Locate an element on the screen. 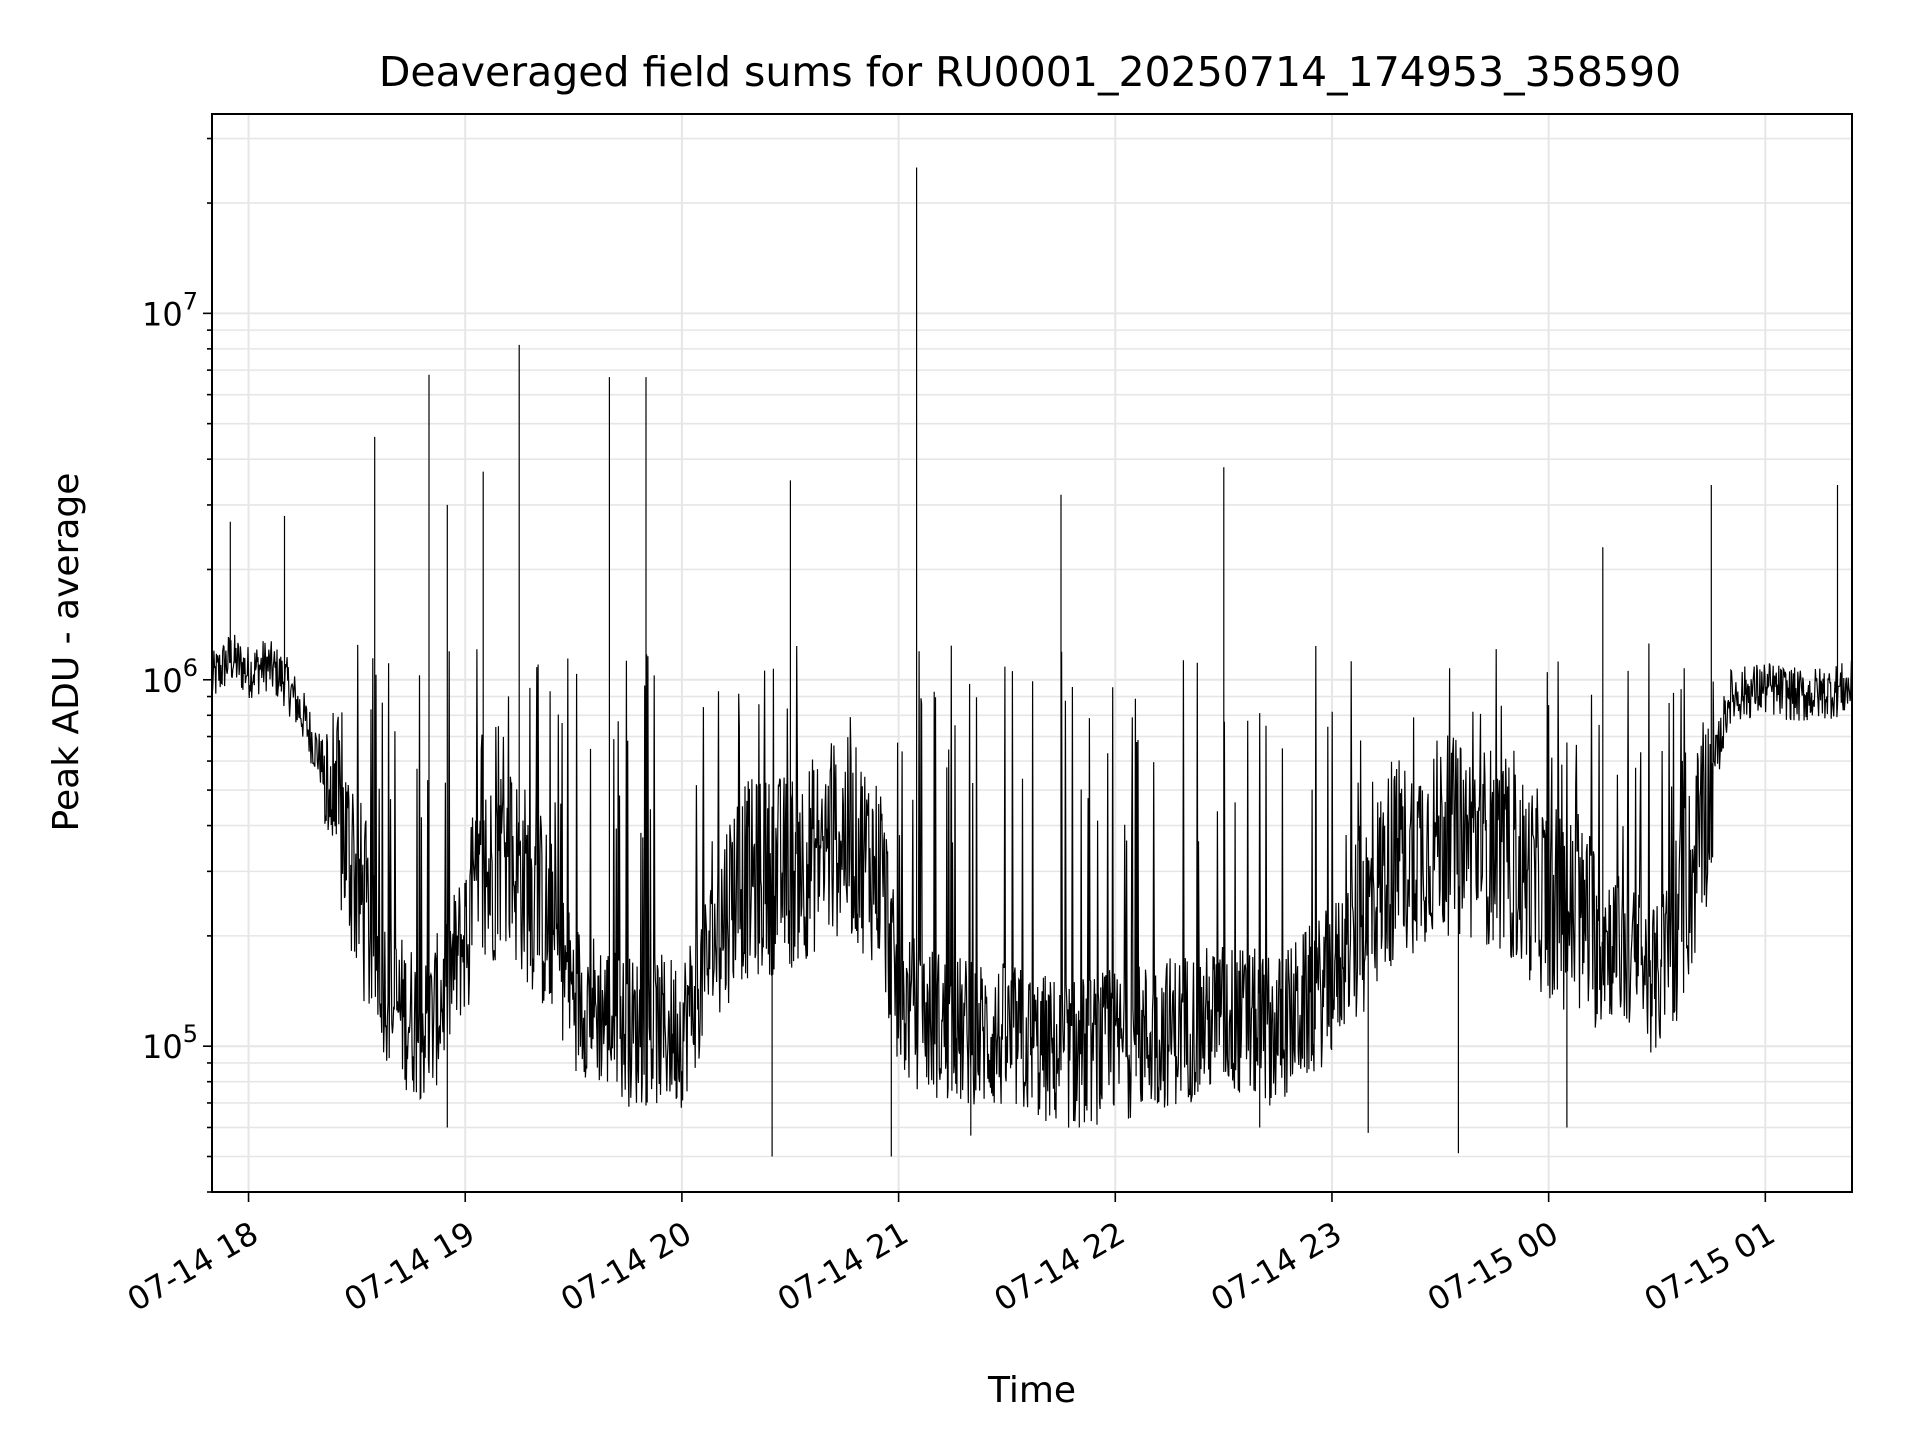 The height and width of the screenshot is (1440, 1920). y-axis-label: Peak ADU - average is located at coordinates (66, 652).